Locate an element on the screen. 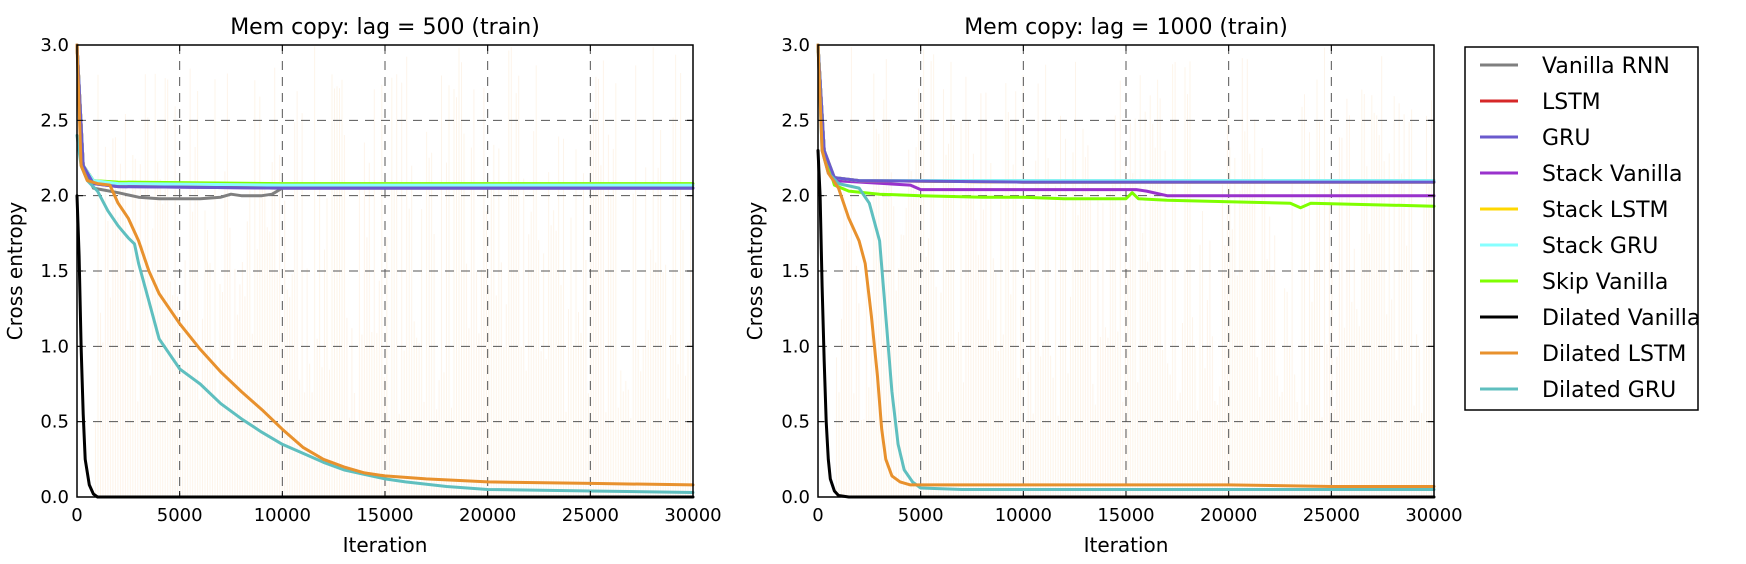  legend-entry-stack-lstm: Stack LSTM is located at coordinates (1574, 210).